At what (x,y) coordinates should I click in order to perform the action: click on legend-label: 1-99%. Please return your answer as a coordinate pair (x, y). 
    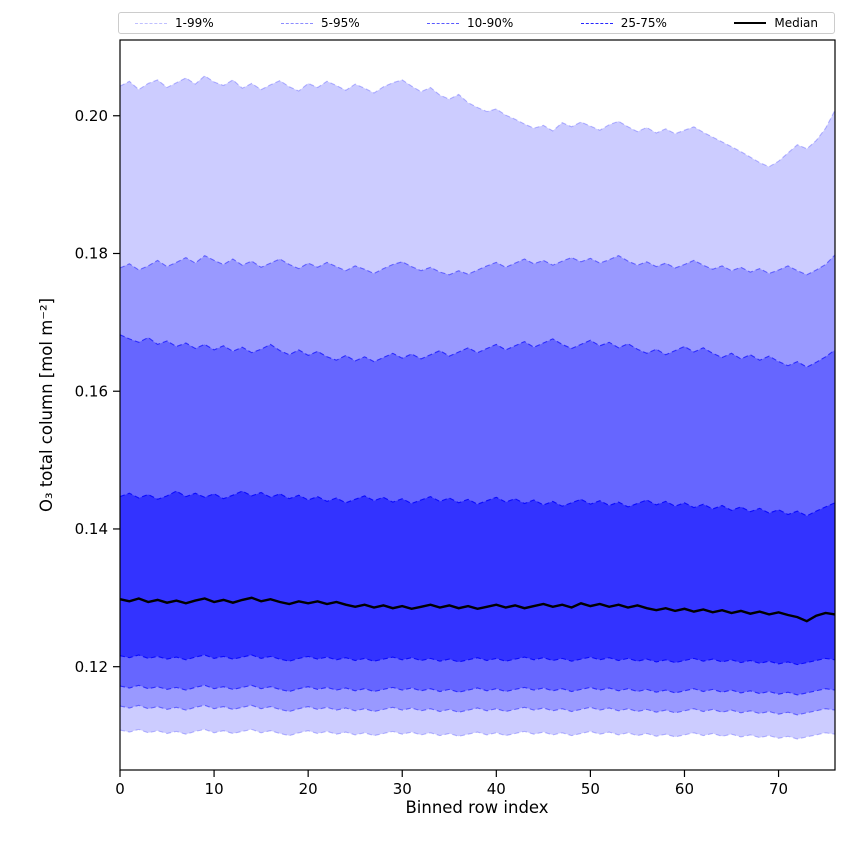
    Looking at the image, I should click on (194, 23).